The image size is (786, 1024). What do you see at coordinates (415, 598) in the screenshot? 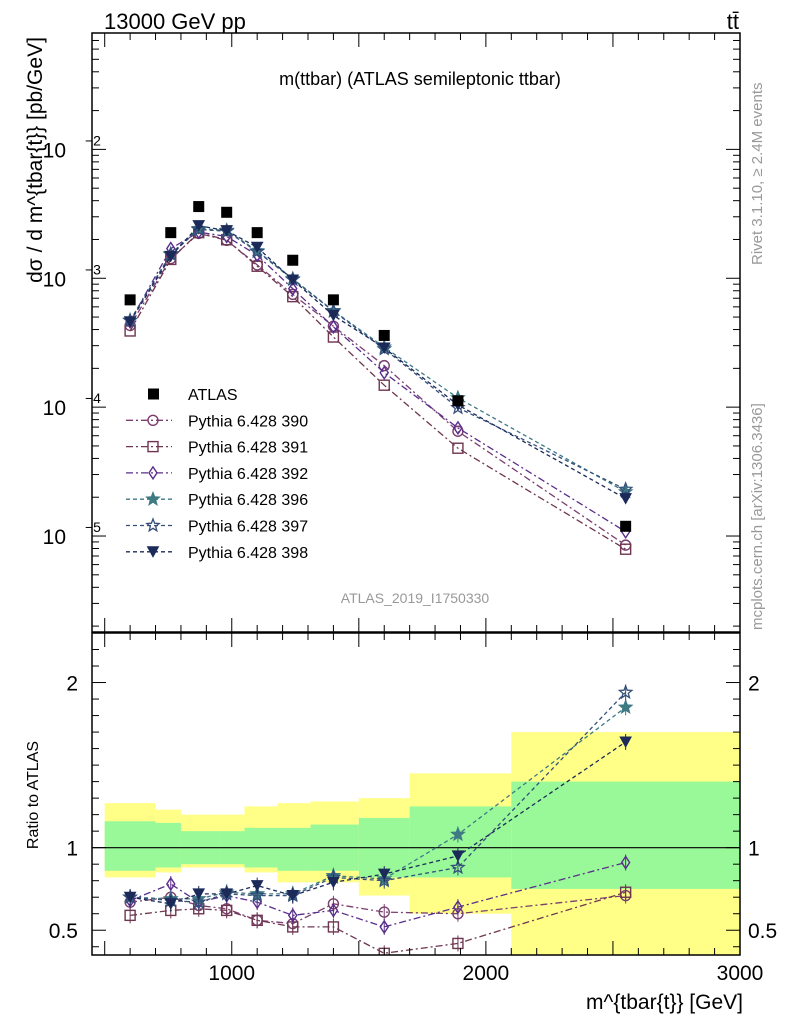
I see `watermark: ATLAS_2019_I1750330` at bounding box center [415, 598].